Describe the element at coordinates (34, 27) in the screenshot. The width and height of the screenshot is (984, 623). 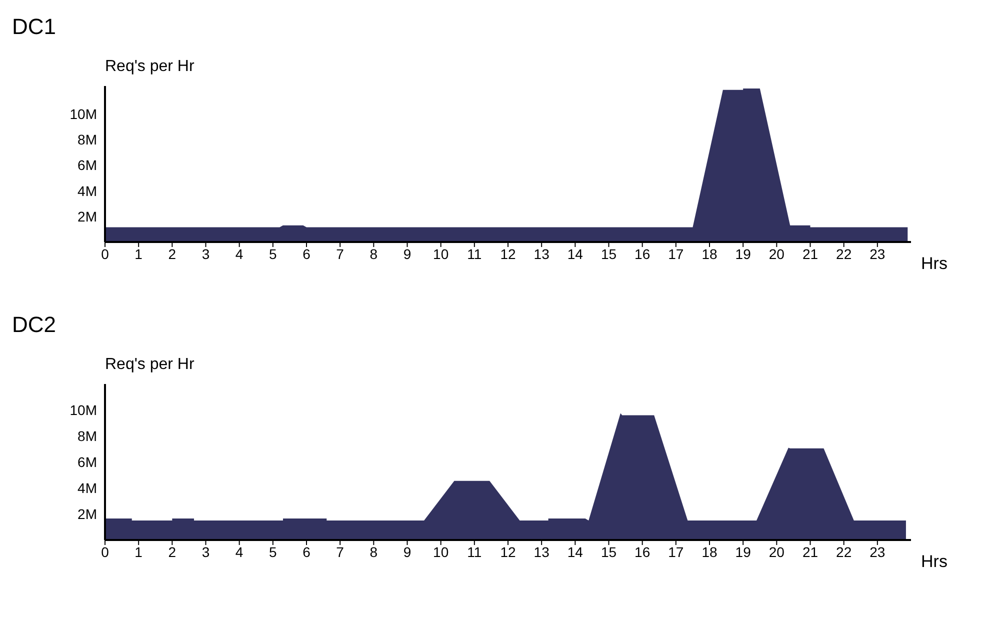
I see `chart-title: DC1` at that location.